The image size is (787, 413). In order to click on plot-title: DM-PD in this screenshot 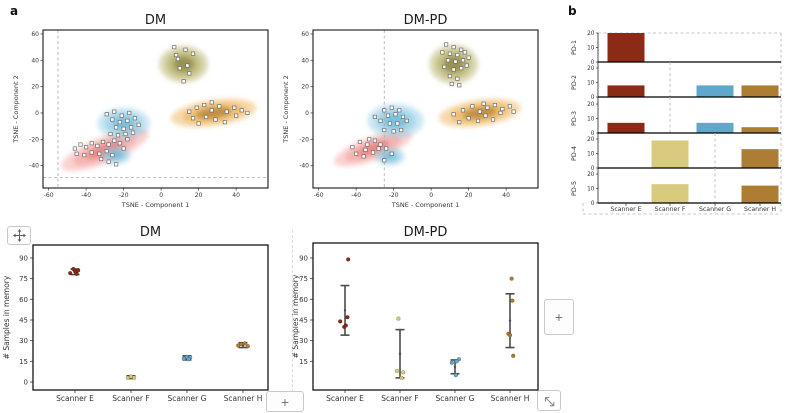, I will do `click(426, 232)`.